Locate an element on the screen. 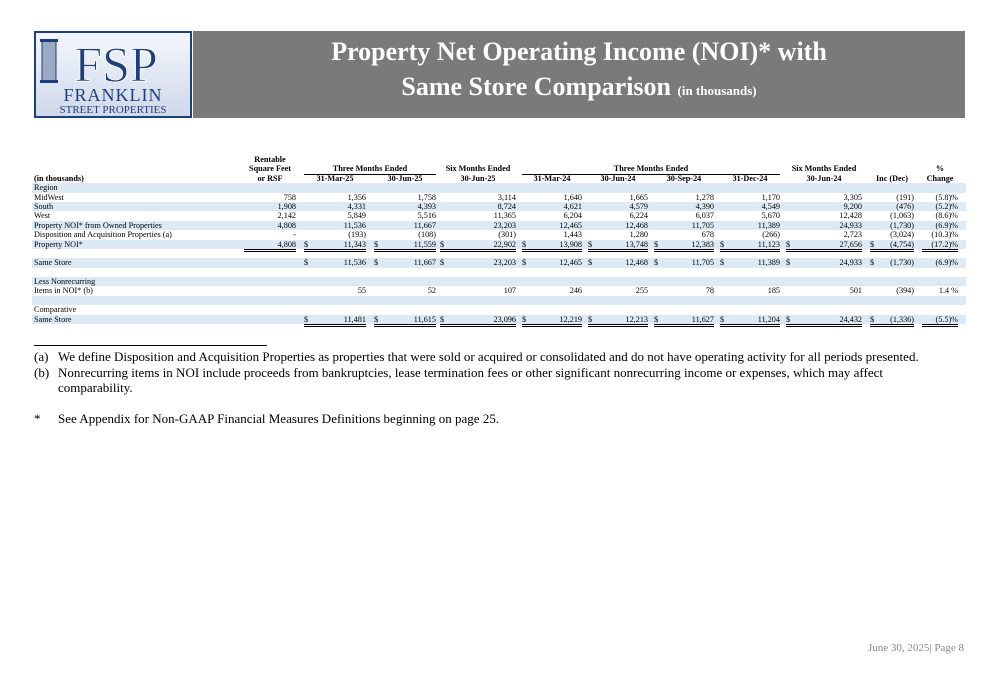  header-label: (in thousands) is located at coordinates (59, 178).